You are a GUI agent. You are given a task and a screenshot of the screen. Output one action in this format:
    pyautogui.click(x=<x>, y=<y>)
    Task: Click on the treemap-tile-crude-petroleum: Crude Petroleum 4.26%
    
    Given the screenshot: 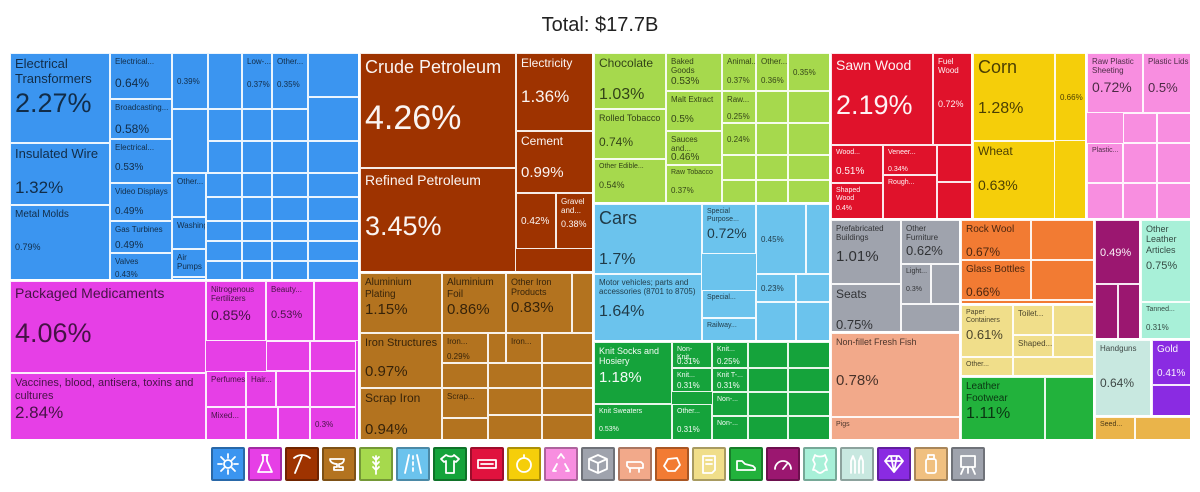 What is the action you would take?
    pyautogui.click(x=438, y=110)
    